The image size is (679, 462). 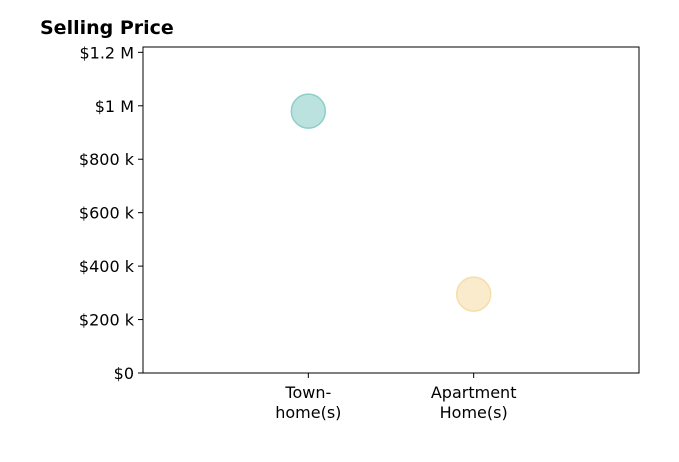 What do you see at coordinates (107, 28) in the screenshot?
I see `chart-title: Selling Price` at bounding box center [107, 28].